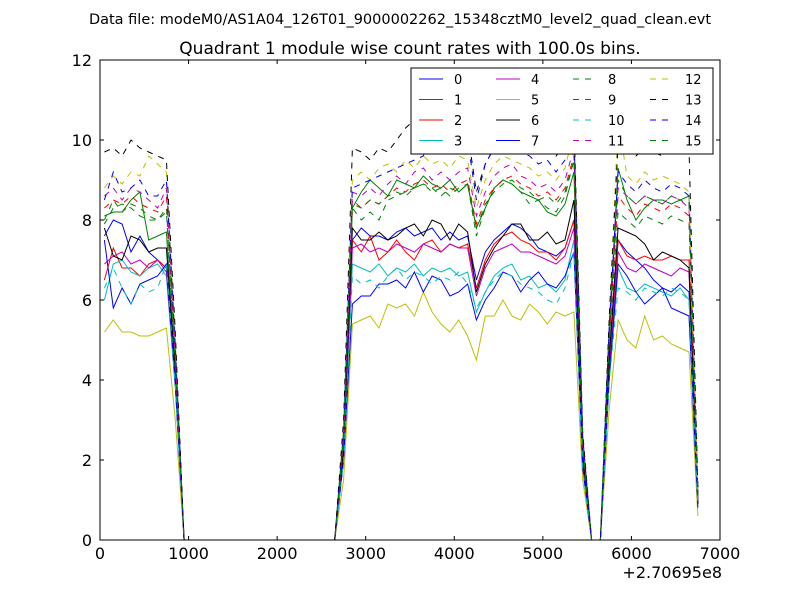 The height and width of the screenshot is (600, 800). What do you see at coordinates (454, 553) in the screenshot?
I see `x-tick-label: 4000` at bounding box center [454, 553].